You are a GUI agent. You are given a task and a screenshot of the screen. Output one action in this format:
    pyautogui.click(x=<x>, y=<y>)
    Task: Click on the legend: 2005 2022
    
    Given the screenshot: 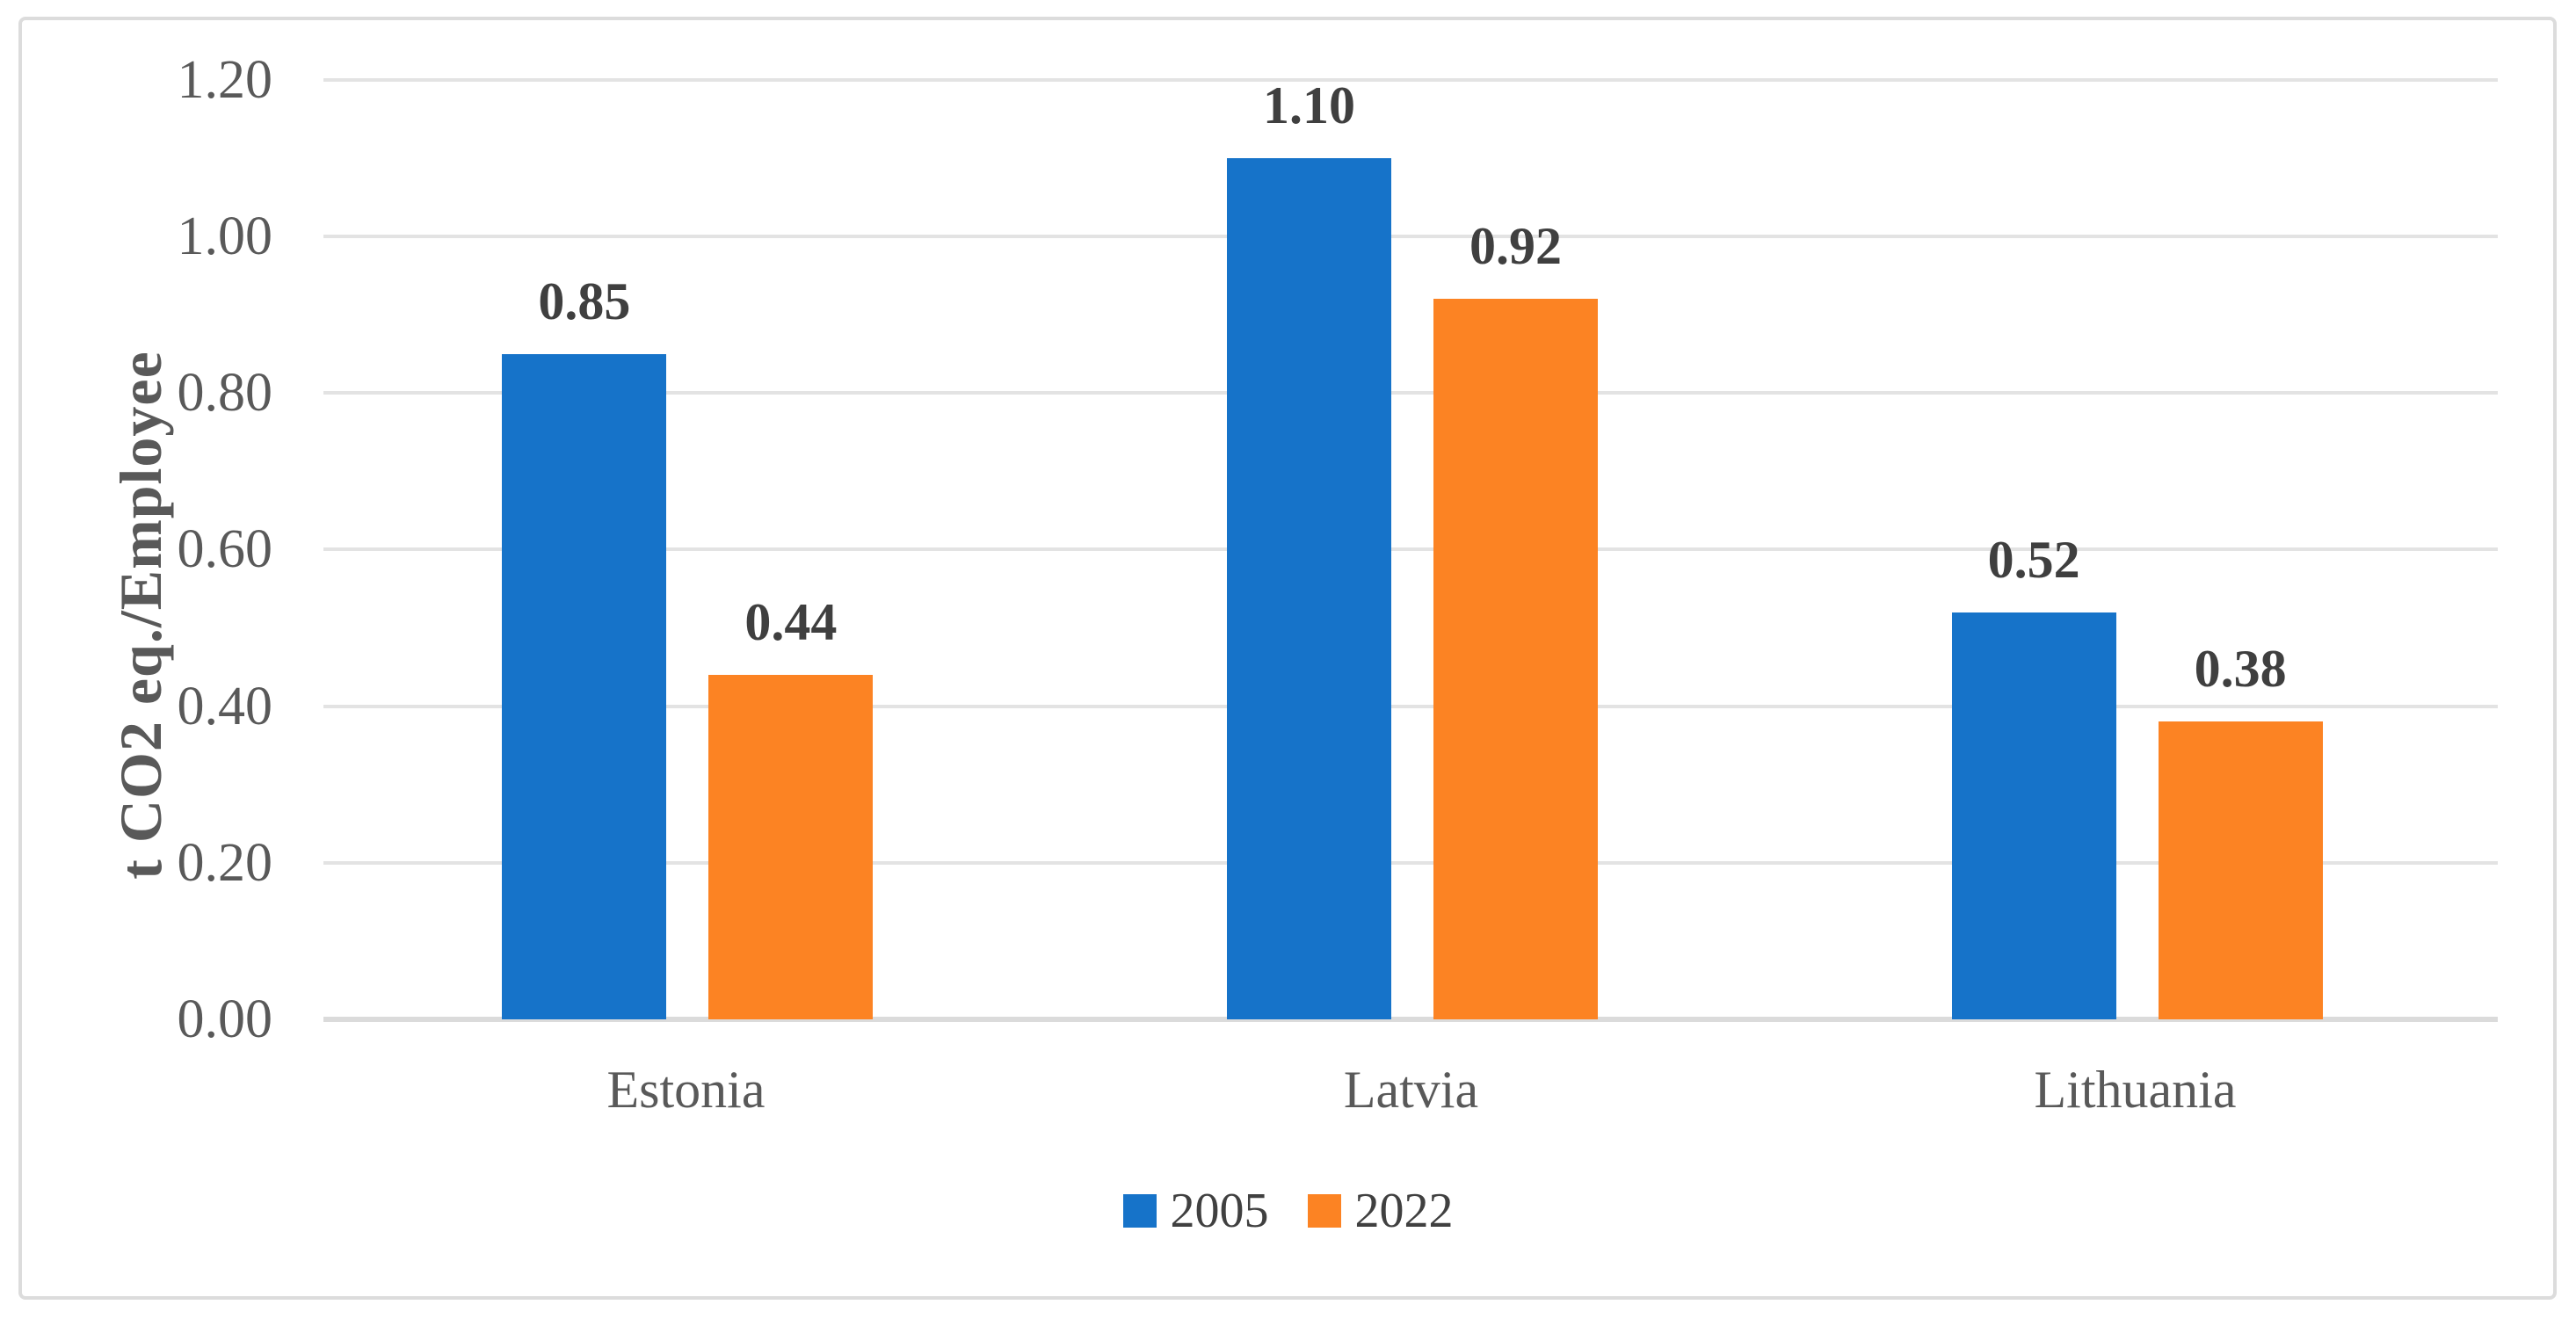 What is the action you would take?
    pyautogui.click(x=1288, y=1211)
    